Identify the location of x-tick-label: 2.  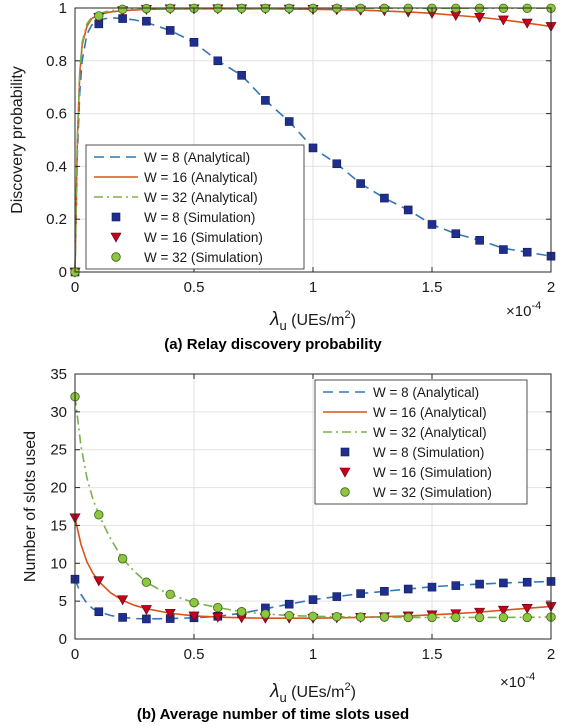
(551, 654).